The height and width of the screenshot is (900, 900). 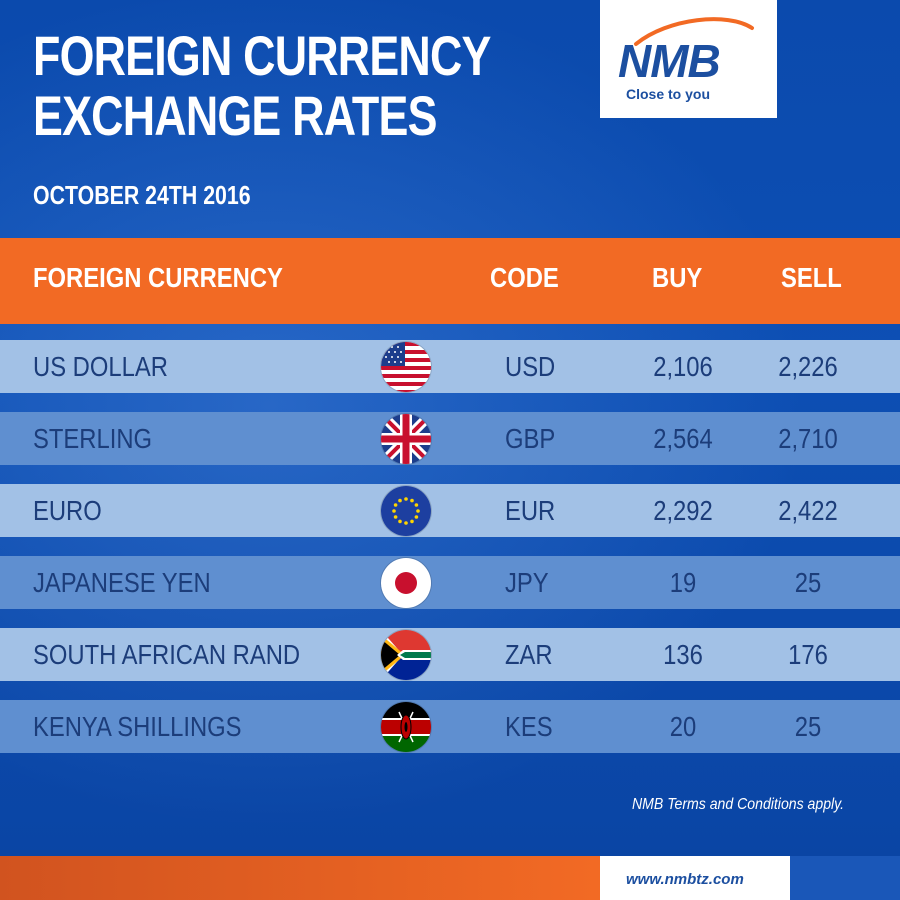 I want to click on logo-wordmark: NMB, so click(x=669, y=61).